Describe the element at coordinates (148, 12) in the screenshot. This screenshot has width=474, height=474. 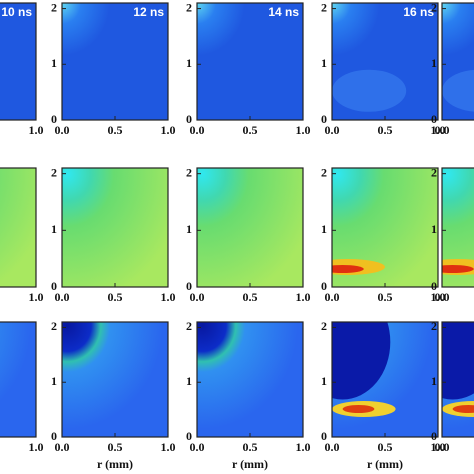
I see `panel-title: 12 ns` at that location.